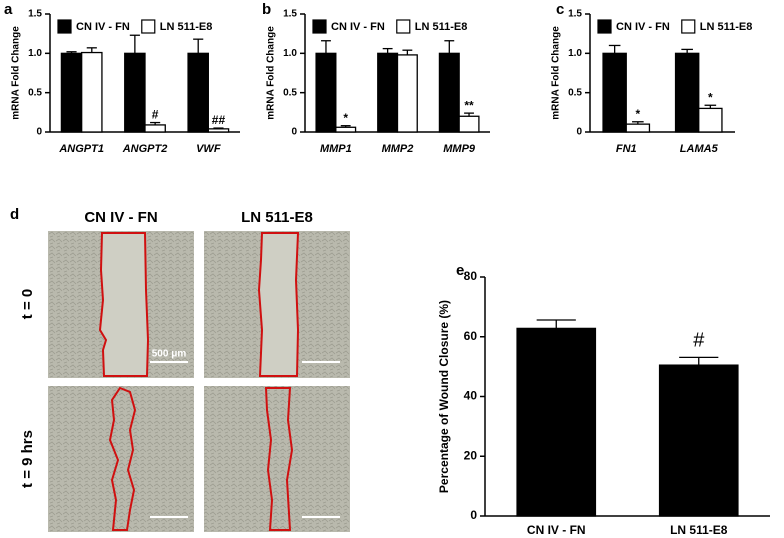  I want to click on panel-label: d, so click(14, 214).